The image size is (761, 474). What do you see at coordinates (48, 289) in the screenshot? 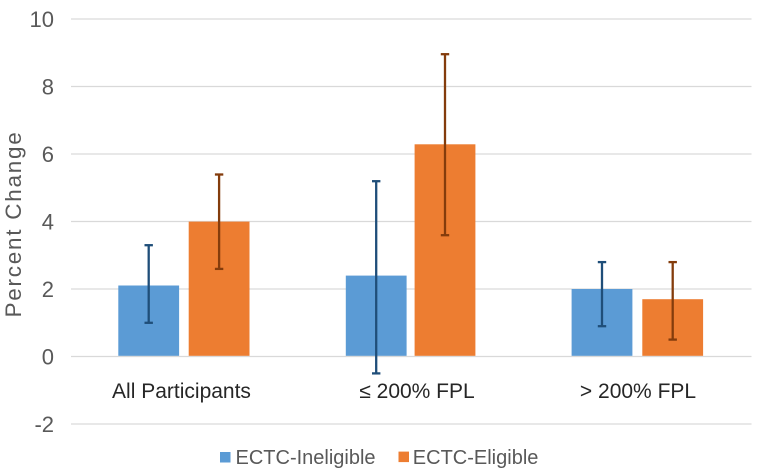
I see `svg-text: 2` at bounding box center [48, 289].